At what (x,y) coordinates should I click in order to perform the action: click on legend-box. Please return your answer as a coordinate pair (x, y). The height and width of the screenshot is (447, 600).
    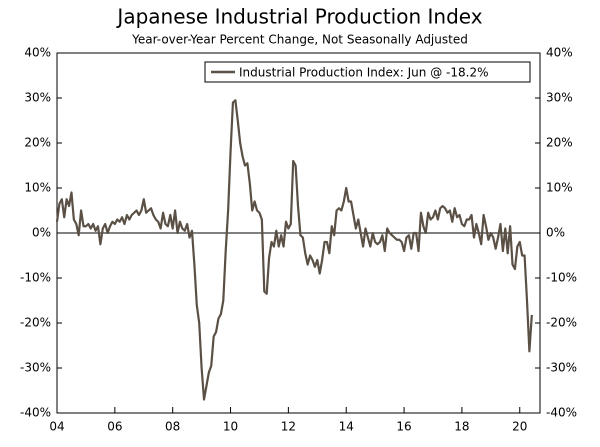
    Looking at the image, I should click on (367, 72).